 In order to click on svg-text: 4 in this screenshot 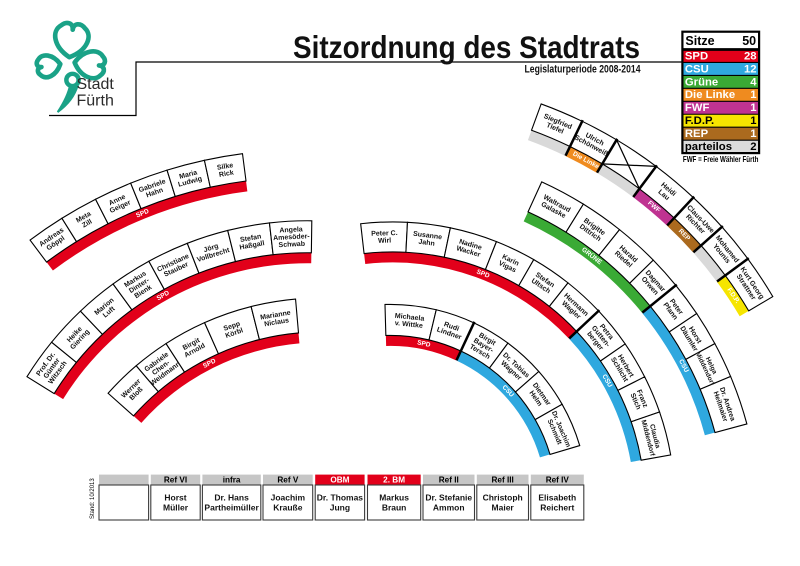, I will do `click(753, 82)`.